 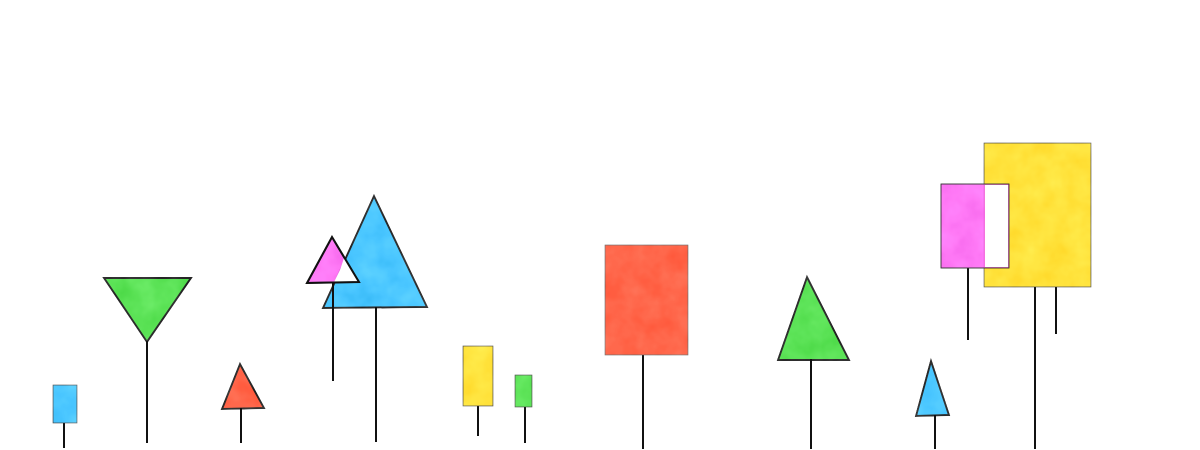 What do you see at coordinates (813, 361) in the screenshot?
I see `green-triangle-sign` at bounding box center [813, 361].